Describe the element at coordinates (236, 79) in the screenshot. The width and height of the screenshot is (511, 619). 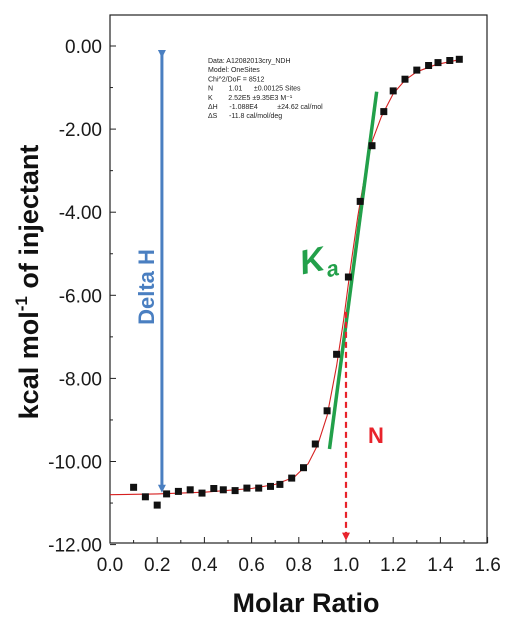
I see `fit-result-line: Chi^2/DoF = 8512` at that location.